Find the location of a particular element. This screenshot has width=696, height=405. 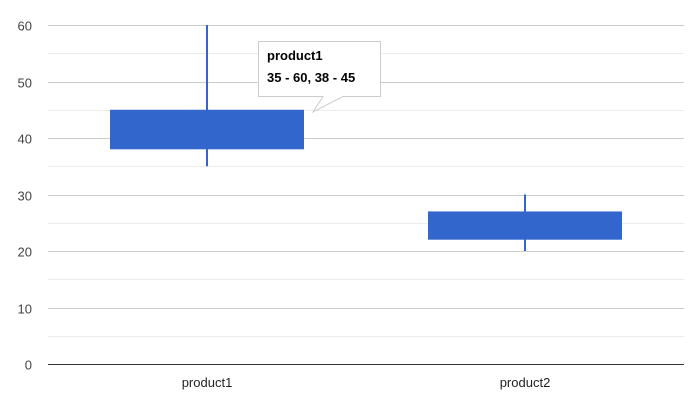

y-tick-label: 50 is located at coordinates (25, 83).